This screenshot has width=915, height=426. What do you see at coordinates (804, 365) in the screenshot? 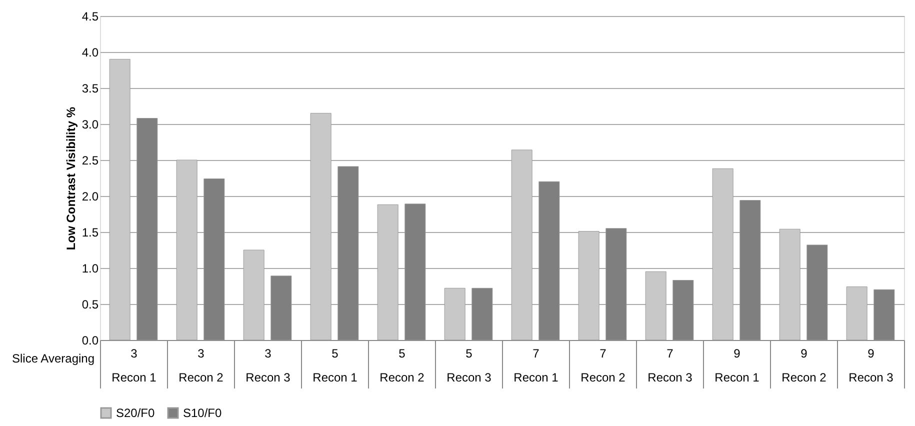
I see `x-tick-label: 9 Recon 2` at bounding box center [804, 365].